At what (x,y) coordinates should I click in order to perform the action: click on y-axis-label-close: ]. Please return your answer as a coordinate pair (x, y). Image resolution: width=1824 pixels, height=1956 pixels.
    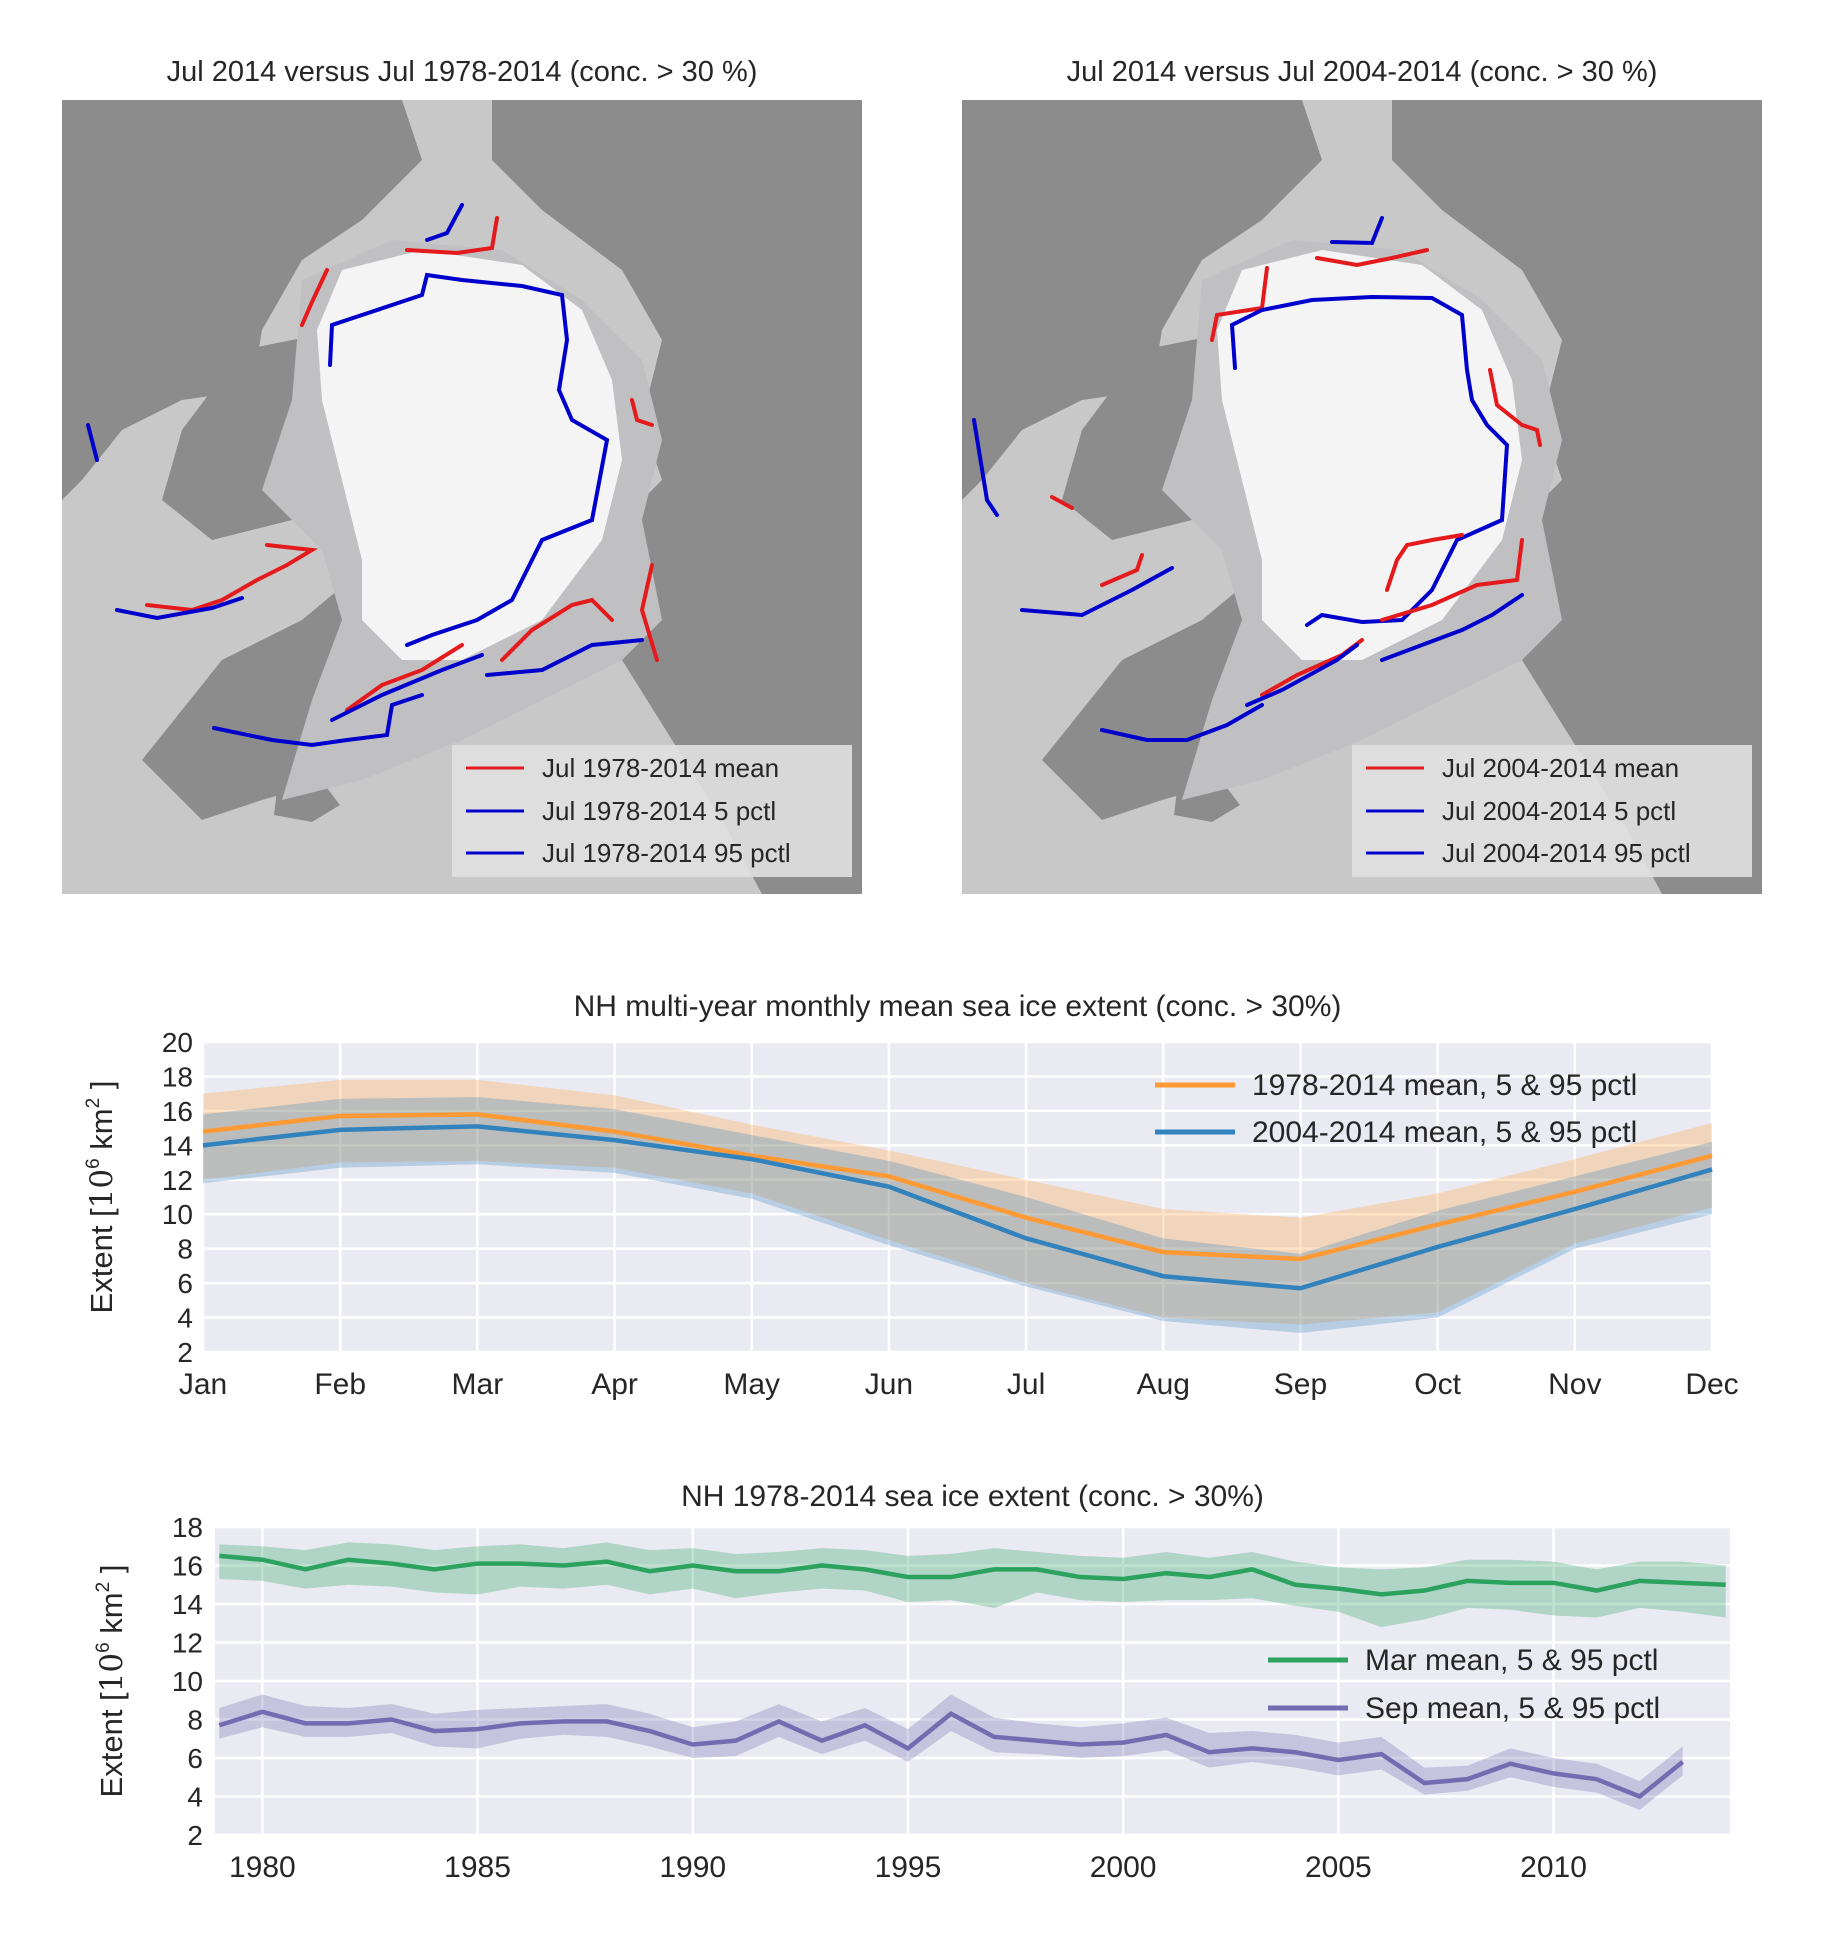
    Looking at the image, I should click on (111, 1573).